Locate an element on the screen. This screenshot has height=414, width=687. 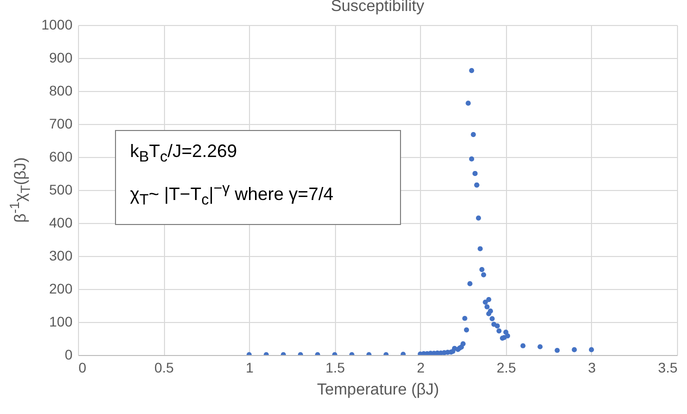
annotation: k$_{B}$T$_{c}$/J=2.269 is located at coordinates (184, 153).